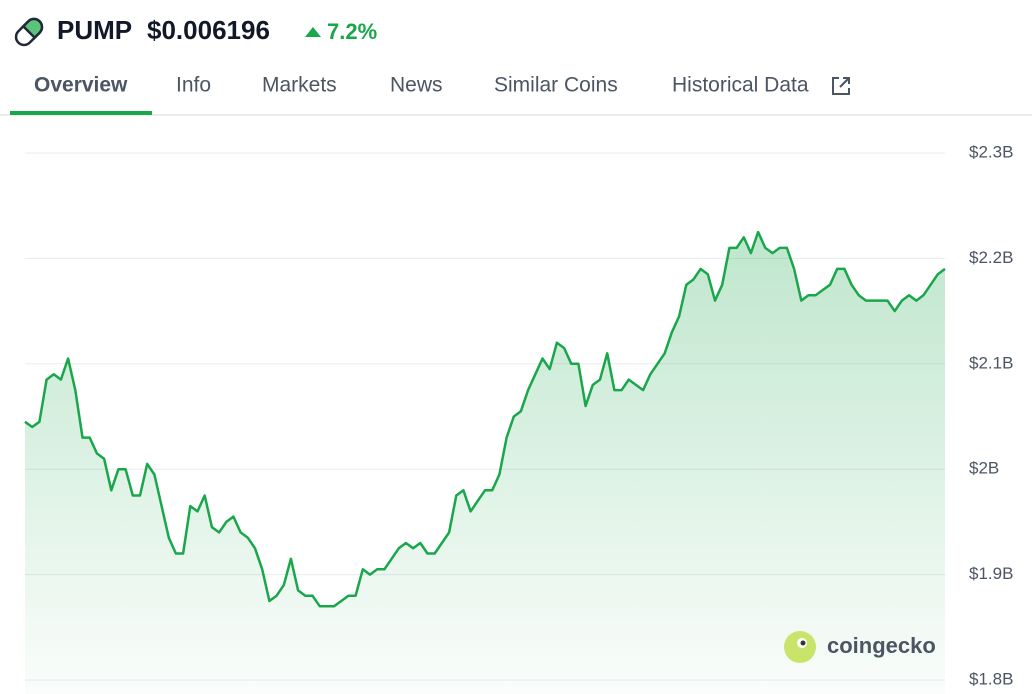 The image size is (1032, 694). Describe the element at coordinates (800, 647) in the screenshot. I see `coingecko-logo` at that location.